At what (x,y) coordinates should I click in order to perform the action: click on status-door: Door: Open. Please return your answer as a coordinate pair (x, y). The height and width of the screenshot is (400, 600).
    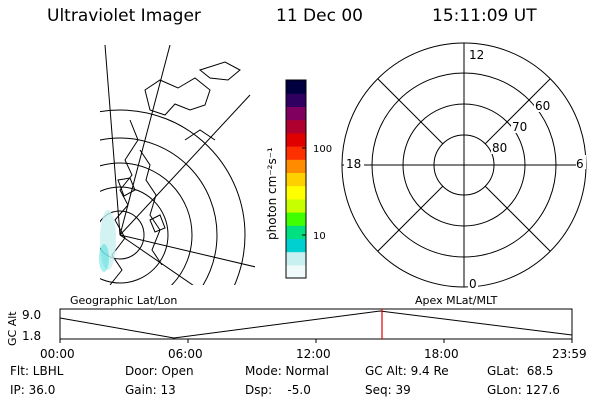
    Looking at the image, I should click on (159, 371).